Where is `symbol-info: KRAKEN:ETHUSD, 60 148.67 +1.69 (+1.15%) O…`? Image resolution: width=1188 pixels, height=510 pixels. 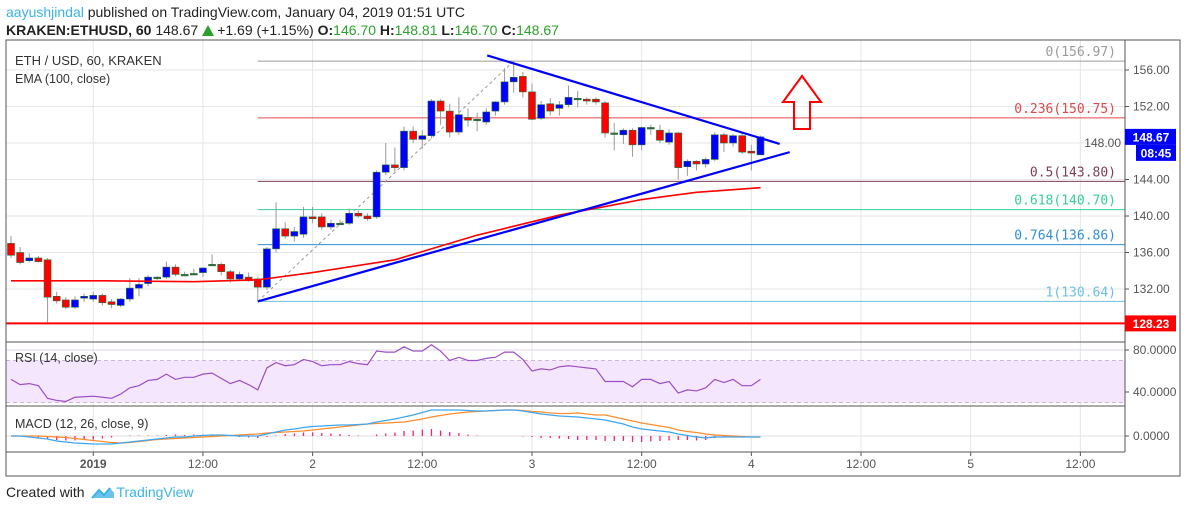
symbol-info: KRAKEN:ETHUSD, 60 148.67 +1.69 (+1.15%) O… is located at coordinates (282, 30).